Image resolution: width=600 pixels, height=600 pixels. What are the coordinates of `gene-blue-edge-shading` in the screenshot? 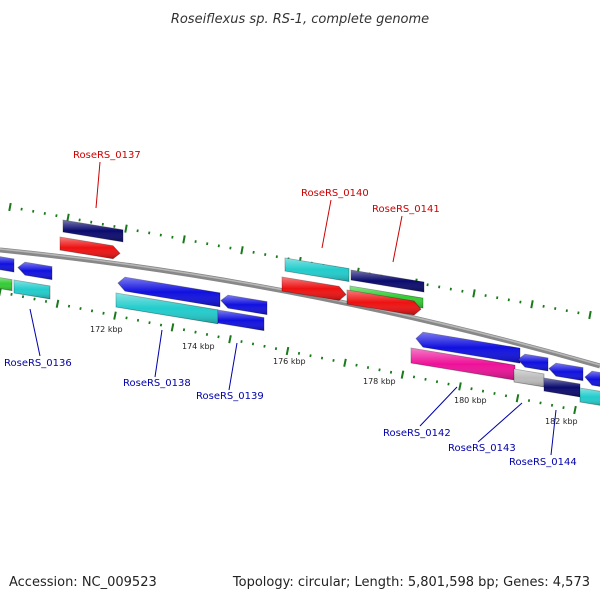 It's located at (592, 379).